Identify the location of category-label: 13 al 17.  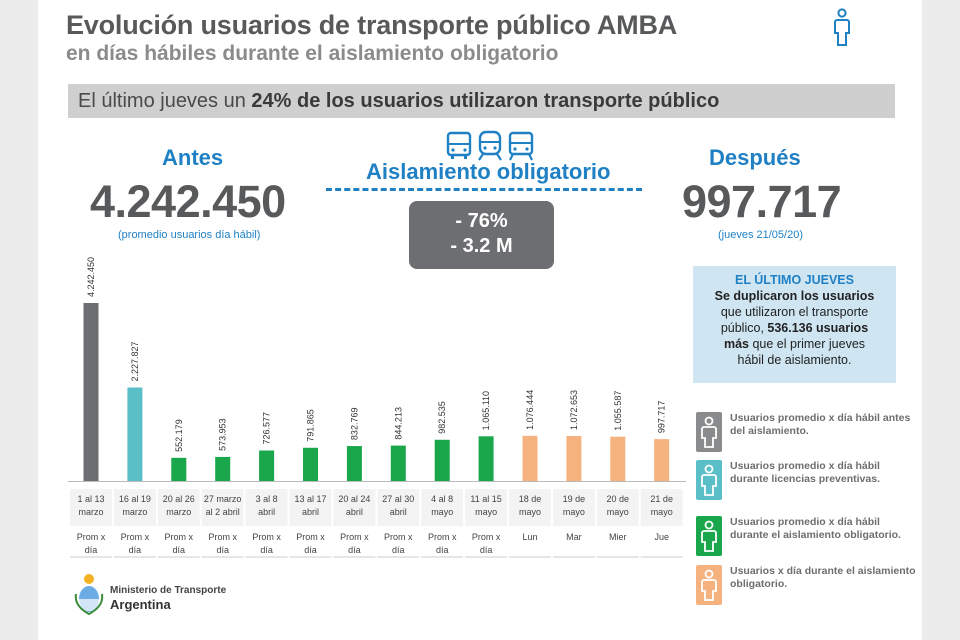
(310, 499).